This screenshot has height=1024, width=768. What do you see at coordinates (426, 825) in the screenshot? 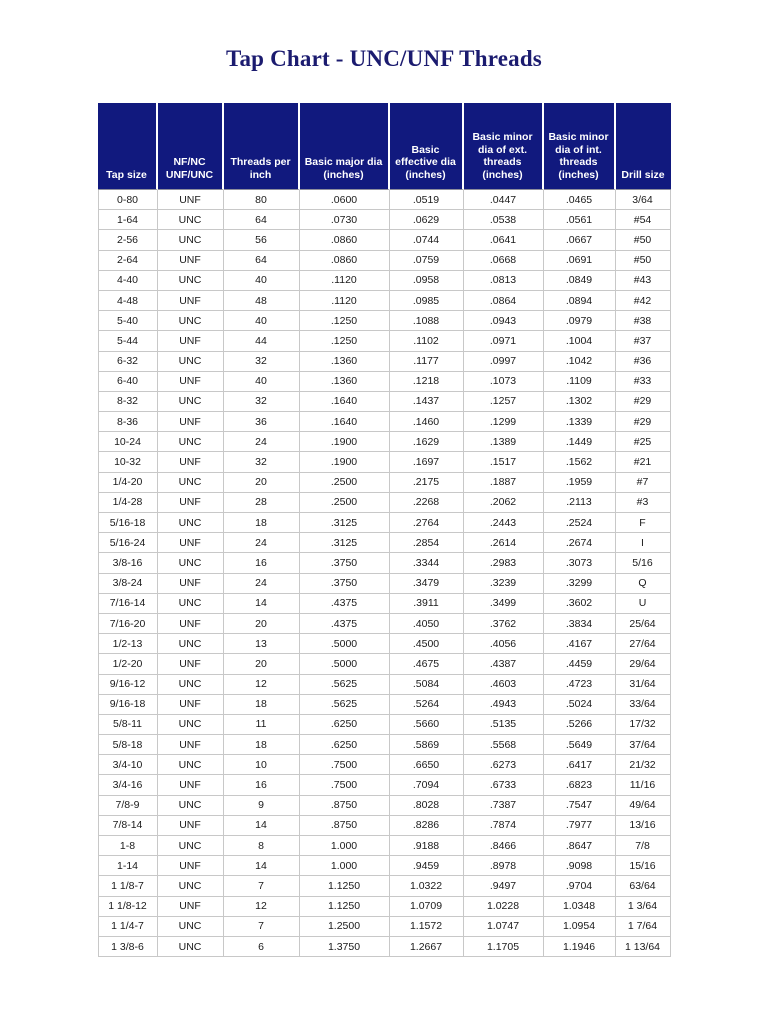
I see `cell-effective: .8286` at bounding box center [426, 825].